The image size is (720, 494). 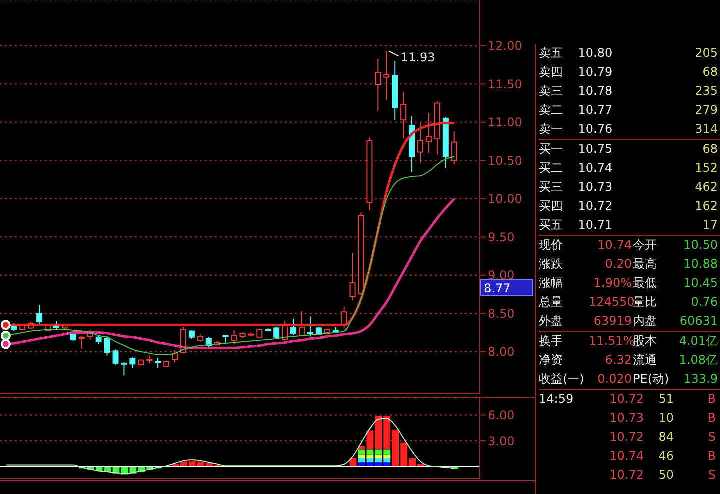 What do you see at coordinates (612, 283) in the screenshot?
I see `text: 1.90%` at bounding box center [612, 283].